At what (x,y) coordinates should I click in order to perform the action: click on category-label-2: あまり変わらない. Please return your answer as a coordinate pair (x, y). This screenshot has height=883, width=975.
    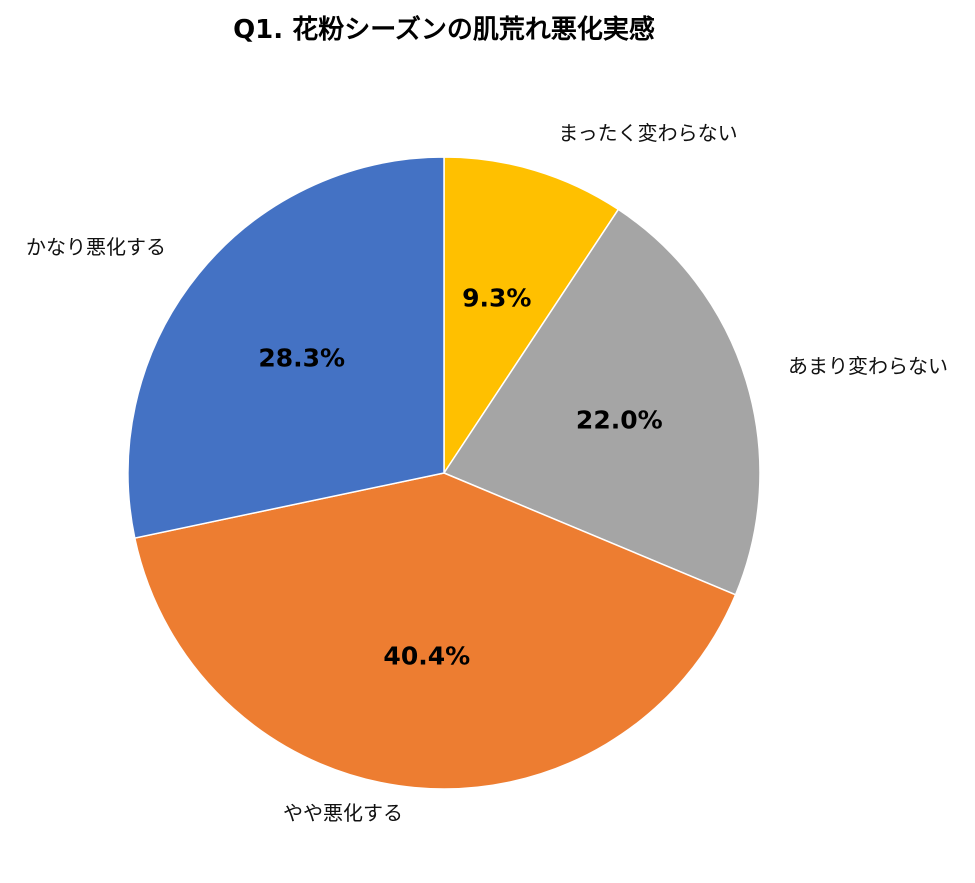
    Looking at the image, I should click on (868, 366).